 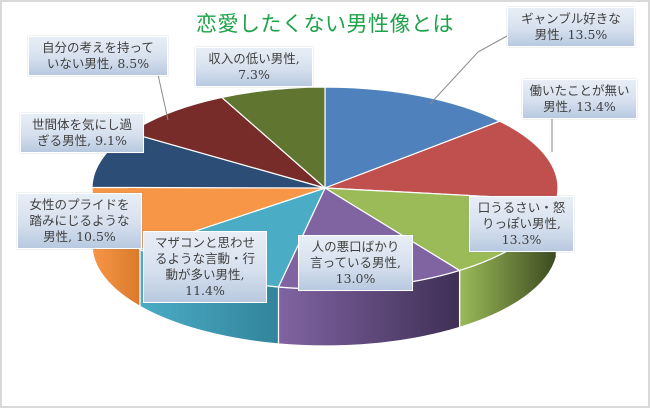 I want to click on data-label-mama-boy: マザコンと思わせ るような言動・行 動が多い男性, 11.4%, so click(x=205, y=267).